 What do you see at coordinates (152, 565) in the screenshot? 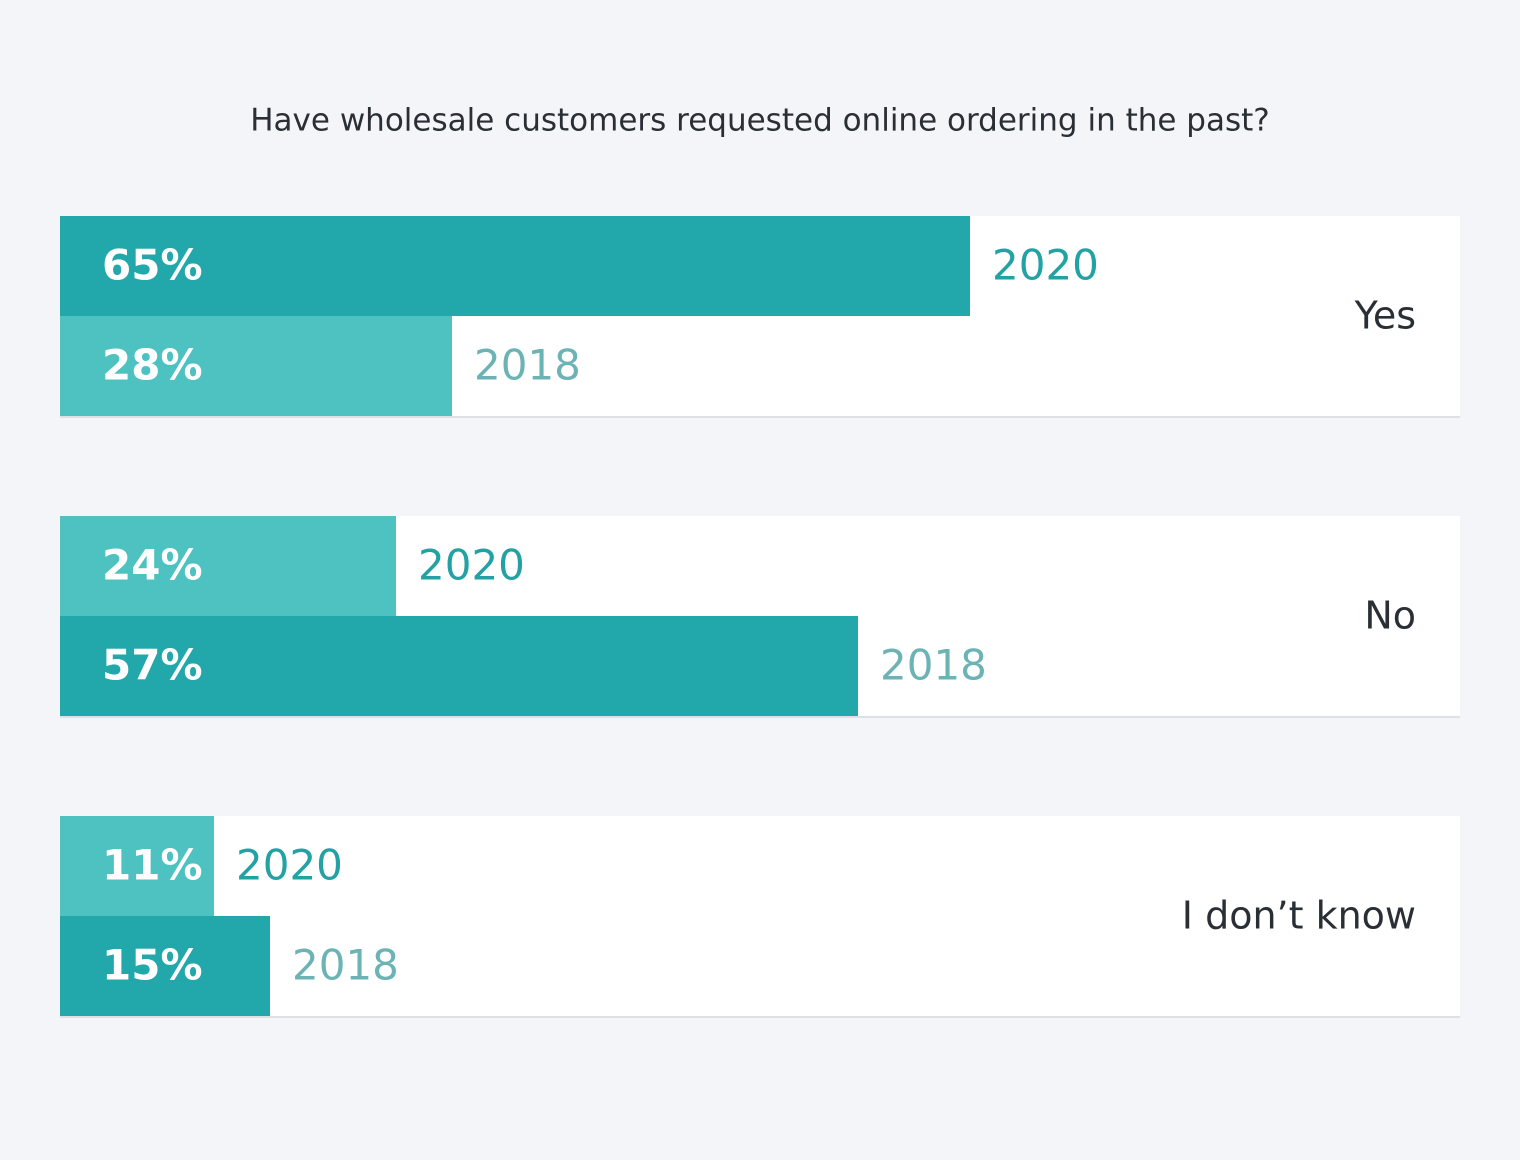
I see `value-label: 24%` at bounding box center [152, 565].